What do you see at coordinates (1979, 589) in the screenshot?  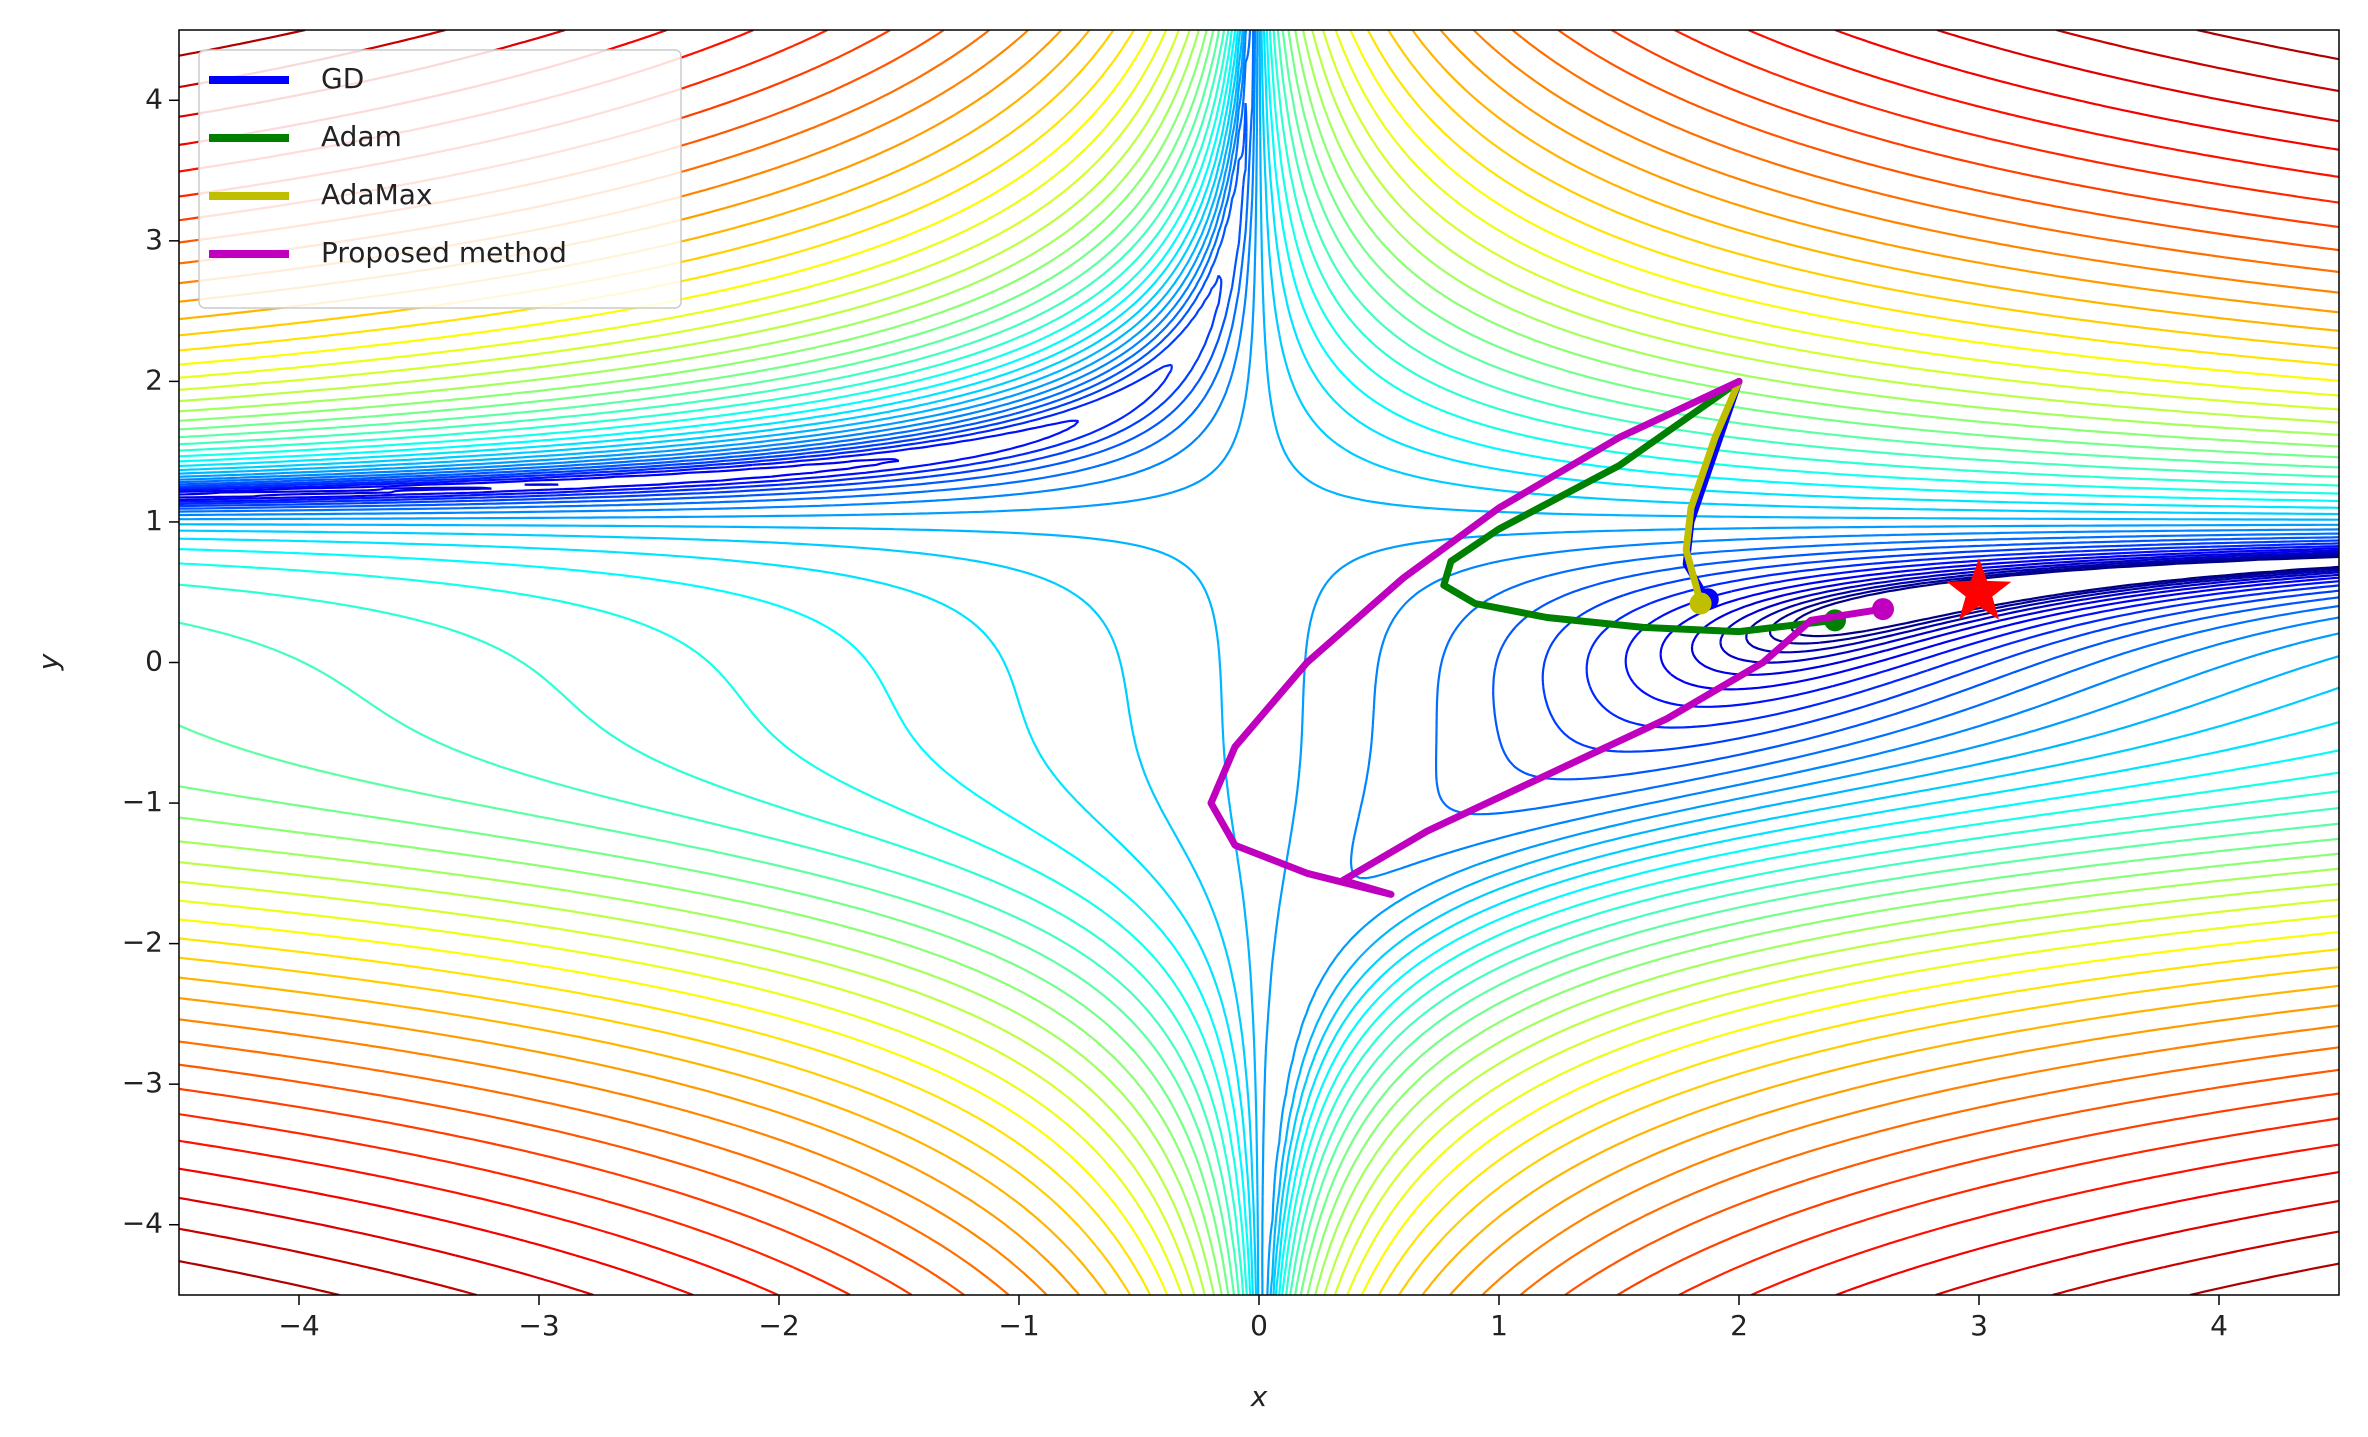 I see `optimum-star` at bounding box center [1979, 589].